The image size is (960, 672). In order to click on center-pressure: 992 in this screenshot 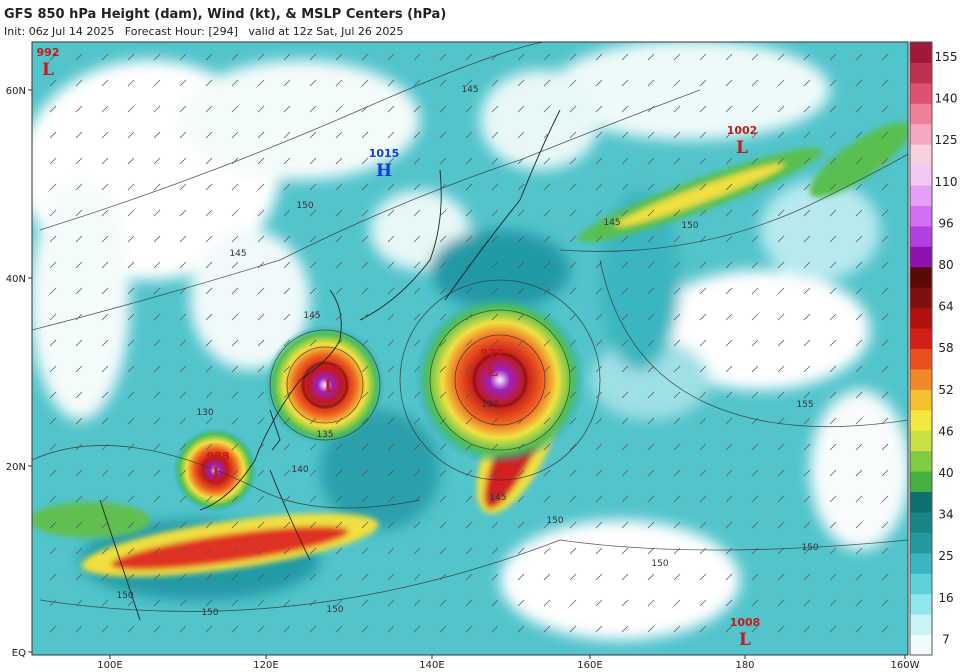, I will do `click(48, 52)`.